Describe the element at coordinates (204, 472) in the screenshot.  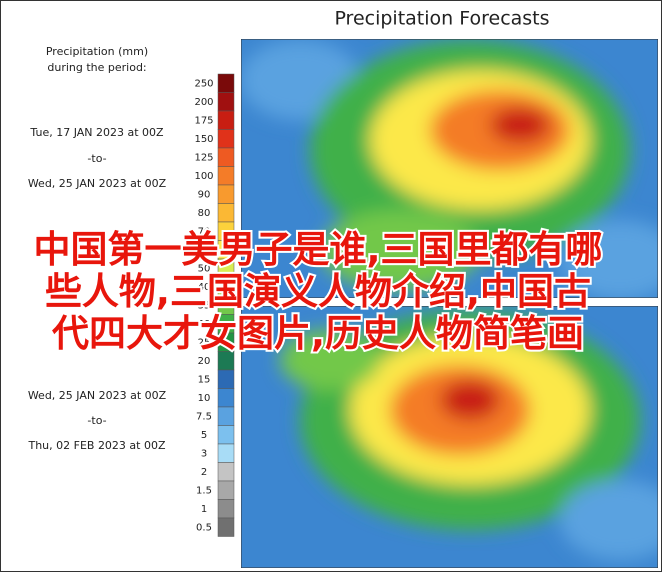
I see `colorbar-label: 2` at that location.